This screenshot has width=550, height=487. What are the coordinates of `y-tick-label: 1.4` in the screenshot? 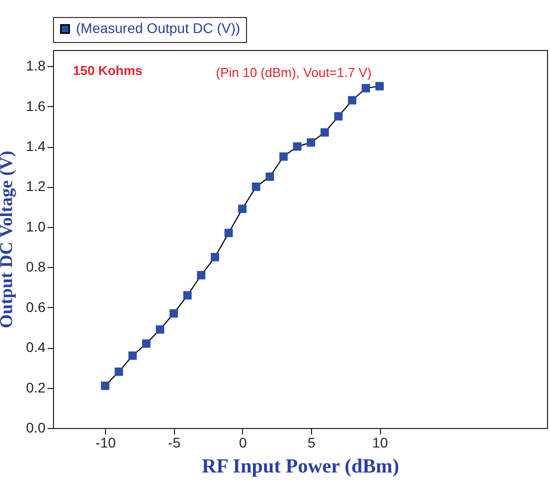 It's located at (36, 146).